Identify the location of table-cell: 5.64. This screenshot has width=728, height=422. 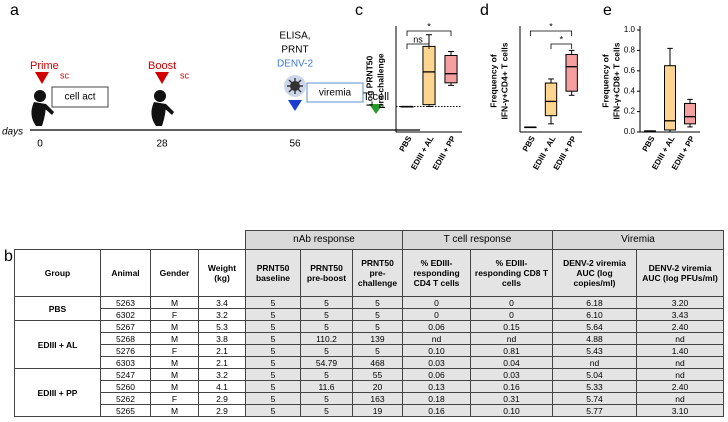
(594, 326).